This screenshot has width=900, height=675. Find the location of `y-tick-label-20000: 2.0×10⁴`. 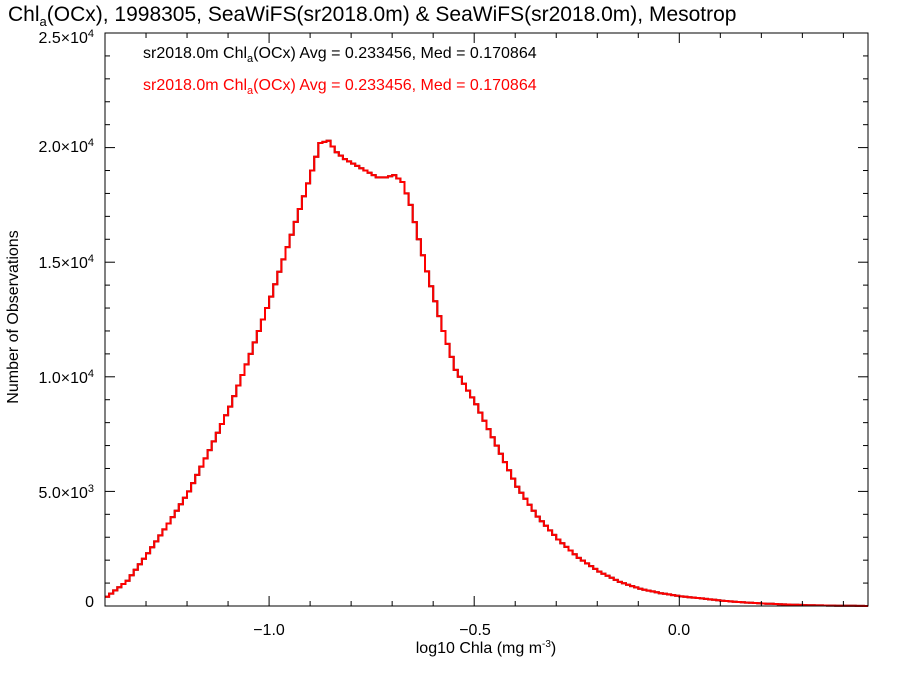

y-tick-label-20000: 2.0×10⁴ is located at coordinates (66, 147).